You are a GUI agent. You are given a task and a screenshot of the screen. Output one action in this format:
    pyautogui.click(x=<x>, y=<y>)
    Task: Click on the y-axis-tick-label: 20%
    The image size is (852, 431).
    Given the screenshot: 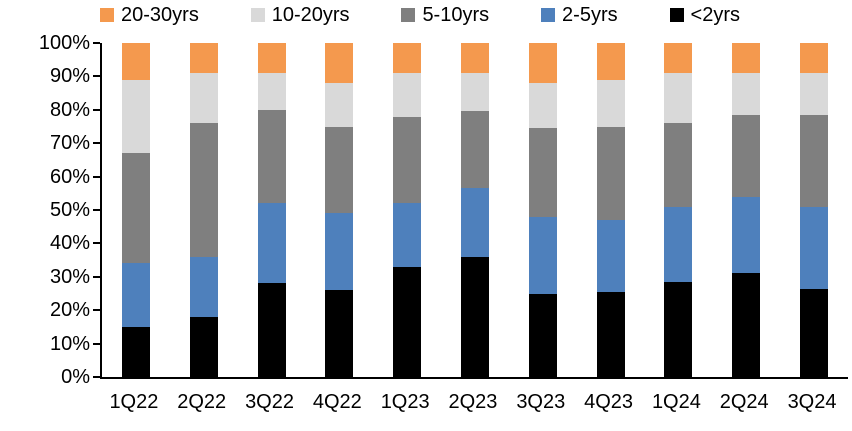 What is the action you would take?
    pyautogui.click(x=69, y=310)
    